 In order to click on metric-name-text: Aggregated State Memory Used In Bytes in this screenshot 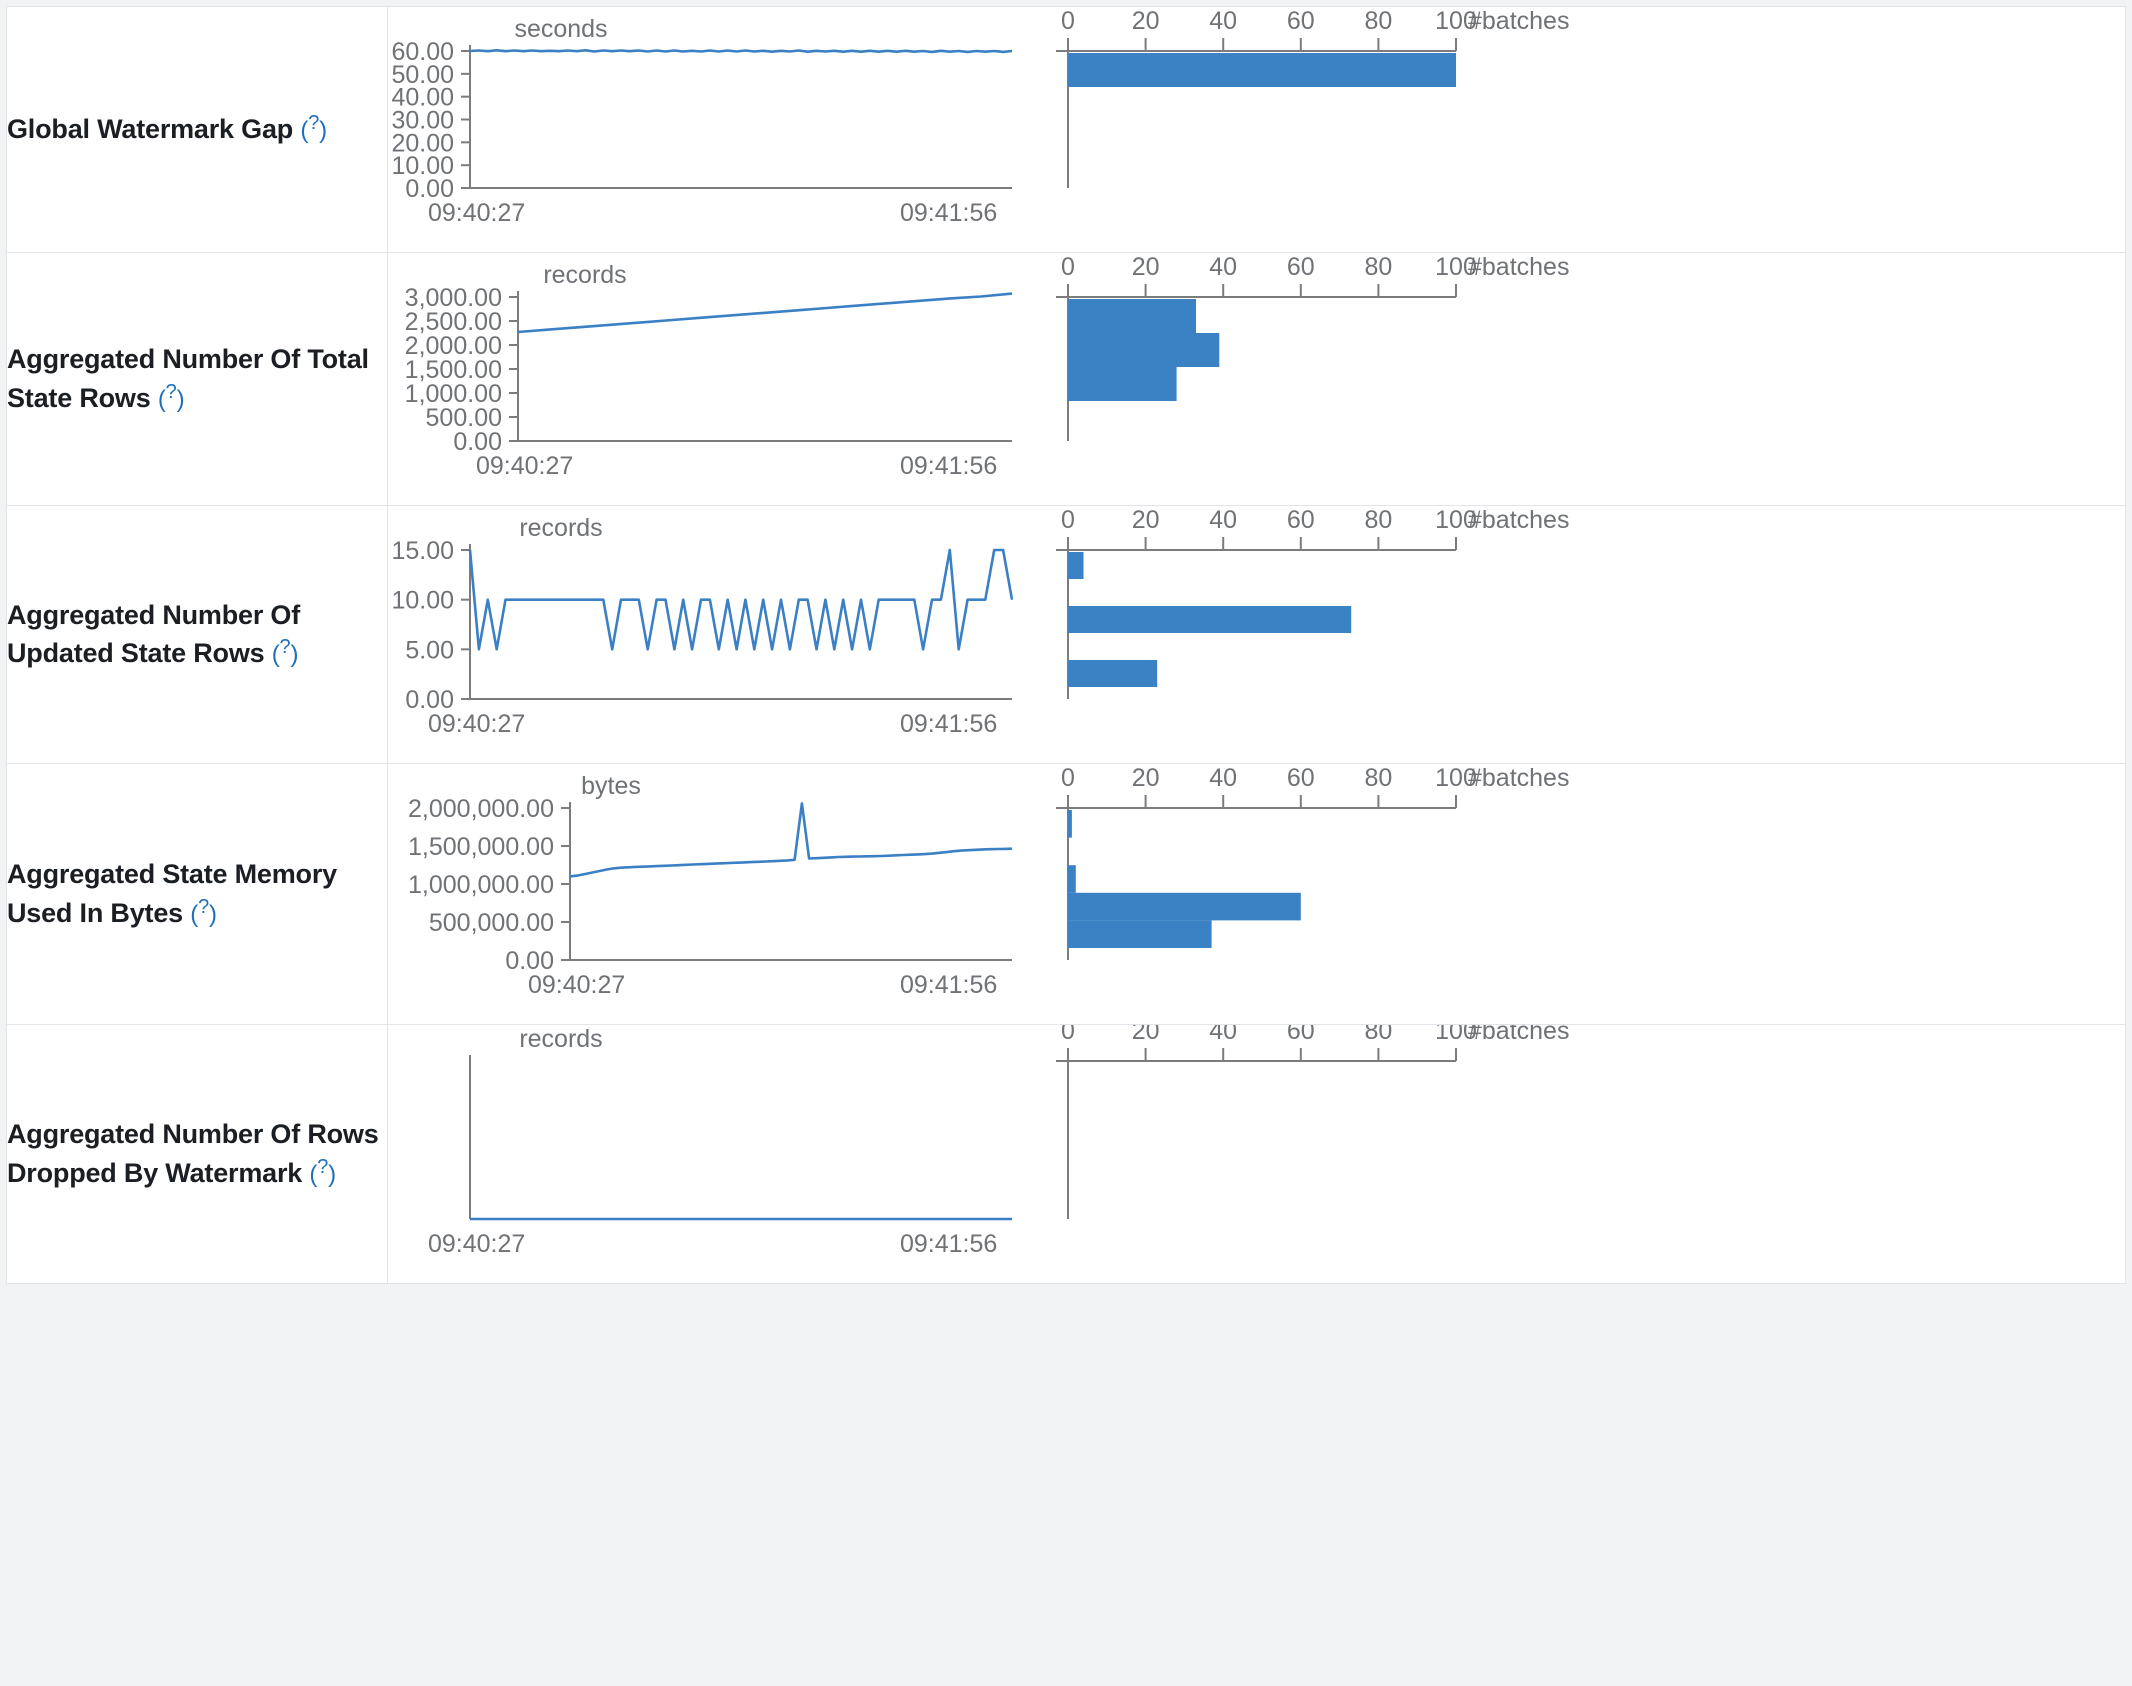, I will do `click(172, 893)`.